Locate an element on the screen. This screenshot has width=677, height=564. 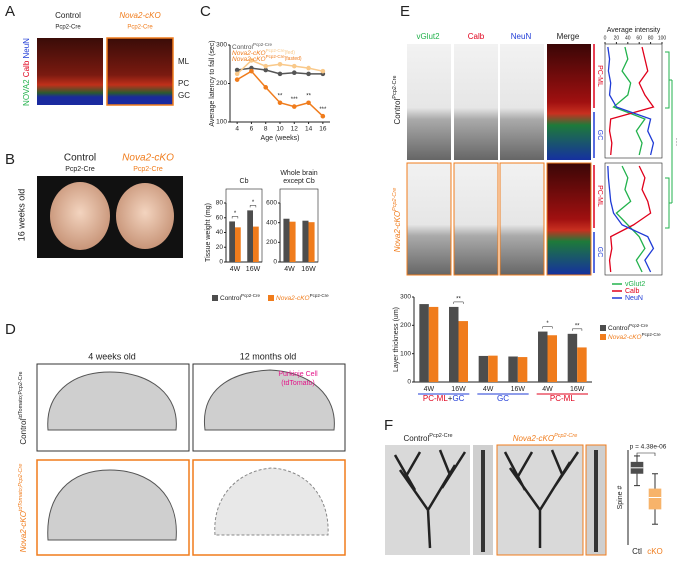
column-title: NeuN is located at coordinates (521, 36).